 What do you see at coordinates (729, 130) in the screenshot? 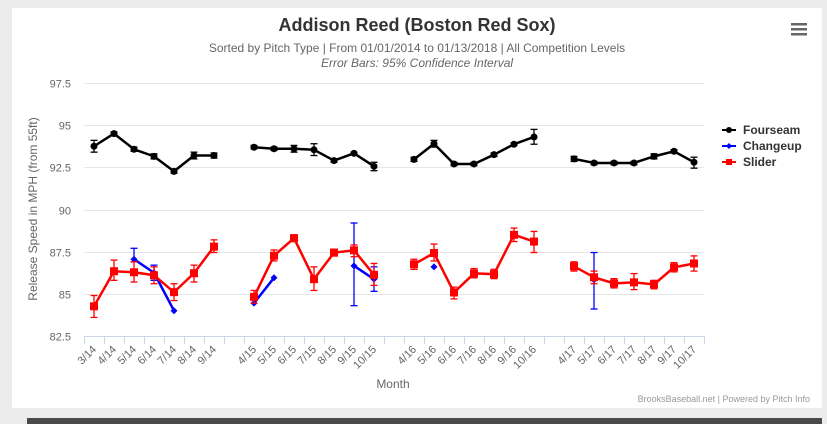
I see `circle-marker-icon` at bounding box center [729, 130].